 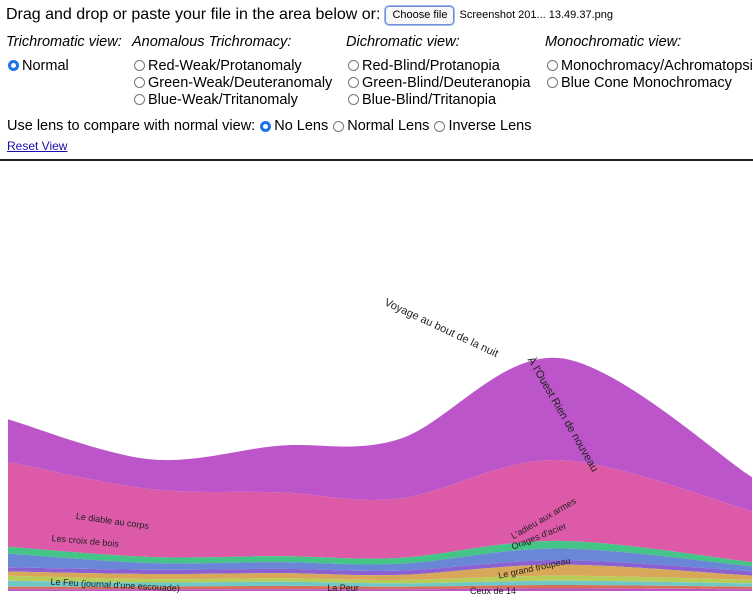 What do you see at coordinates (490, 126) in the screenshot?
I see `lens-option-label: Inverse Lens` at bounding box center [490, 126].